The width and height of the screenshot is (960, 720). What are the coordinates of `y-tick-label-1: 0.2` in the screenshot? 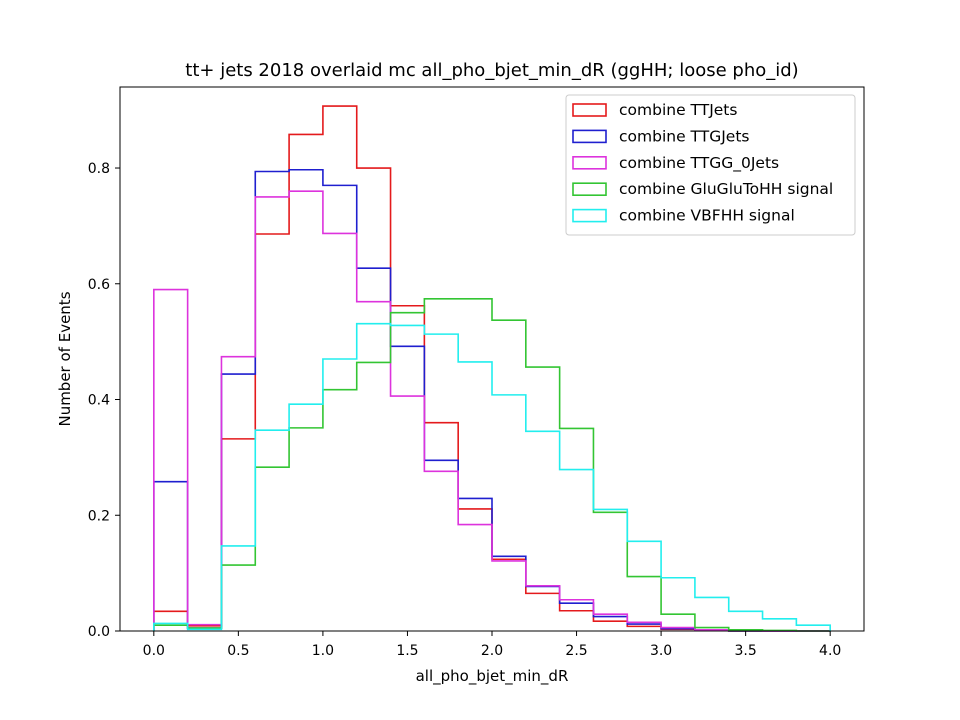 It's located at (99, 516).